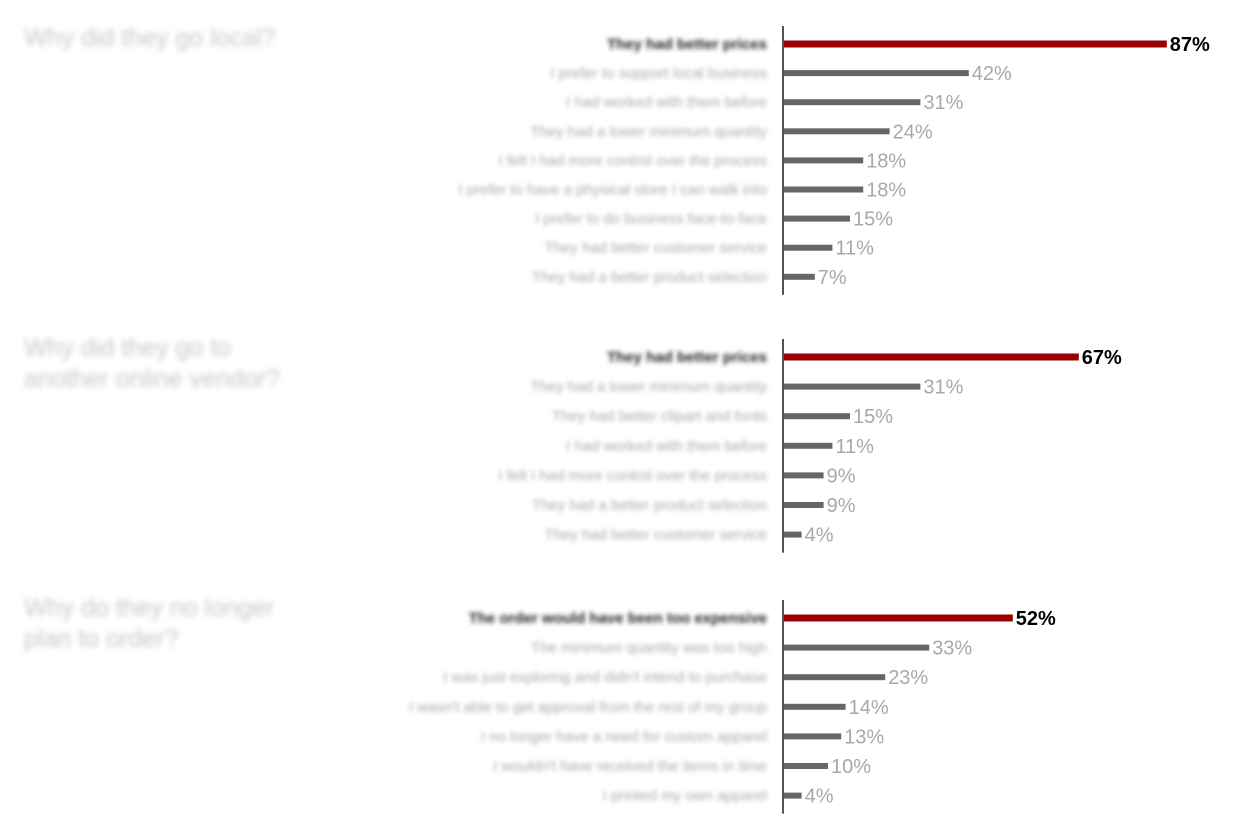  What do you see at coordinates (651, 219) in the screenshot?
I see `category-label: I prefer to do business face-to-face` at bounding box center [651, 219].